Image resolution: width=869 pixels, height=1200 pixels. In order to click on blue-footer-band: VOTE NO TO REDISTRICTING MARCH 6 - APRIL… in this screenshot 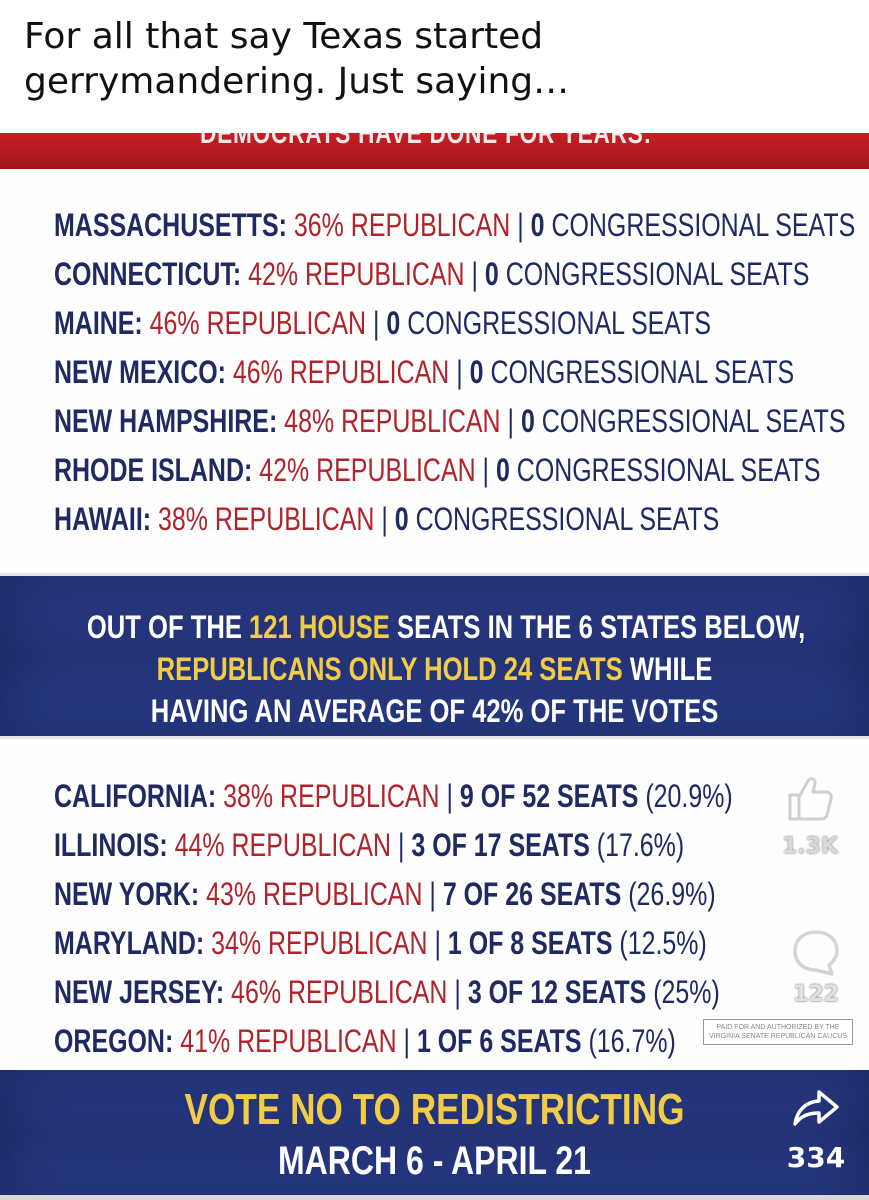, I will do `click(434, 1135)`.